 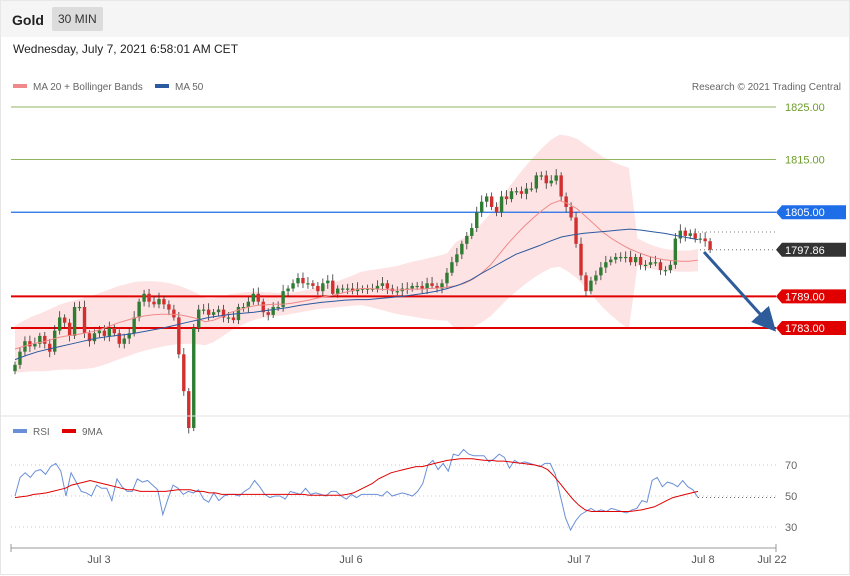 I want to click on rsi-lines, so click(x=395, y=490).